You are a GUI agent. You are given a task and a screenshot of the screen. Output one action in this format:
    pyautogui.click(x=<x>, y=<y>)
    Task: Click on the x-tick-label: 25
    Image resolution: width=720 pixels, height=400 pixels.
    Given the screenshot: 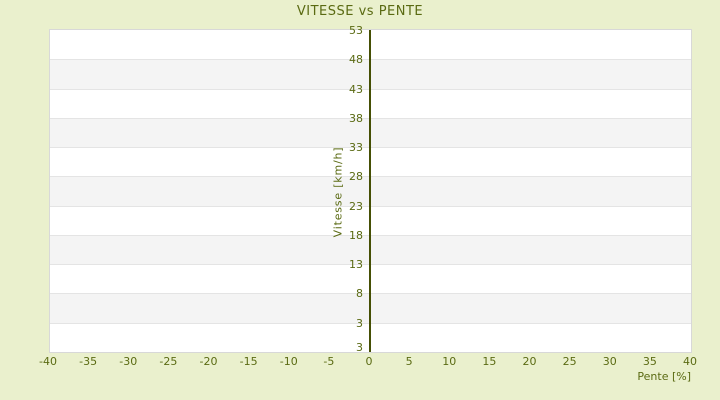 What is the action you would take?
    pyautogui.click(x=569, y=361)
    